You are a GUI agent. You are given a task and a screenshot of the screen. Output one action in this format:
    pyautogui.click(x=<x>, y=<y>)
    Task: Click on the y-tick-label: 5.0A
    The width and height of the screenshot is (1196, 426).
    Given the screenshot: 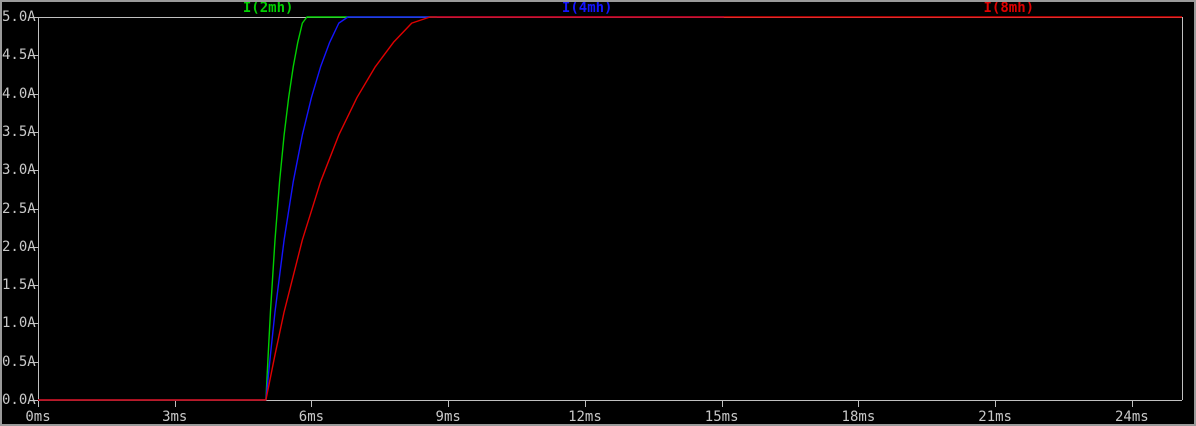 What is the action you would take?
    pyautogui.click(x=19, y=17)
    